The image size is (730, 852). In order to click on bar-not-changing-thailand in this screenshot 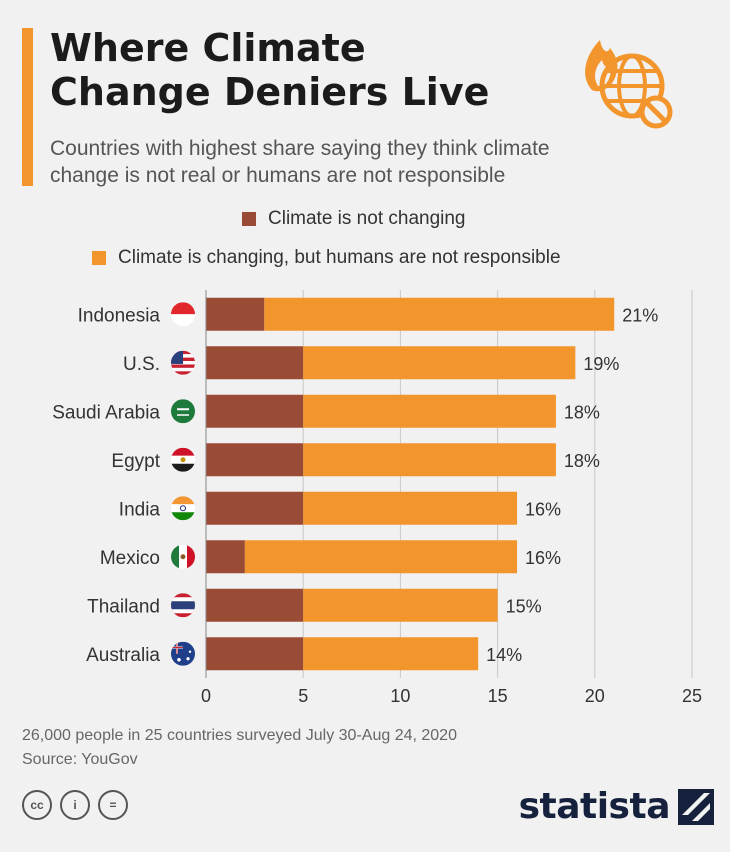, I will do `click(255, 605)`.